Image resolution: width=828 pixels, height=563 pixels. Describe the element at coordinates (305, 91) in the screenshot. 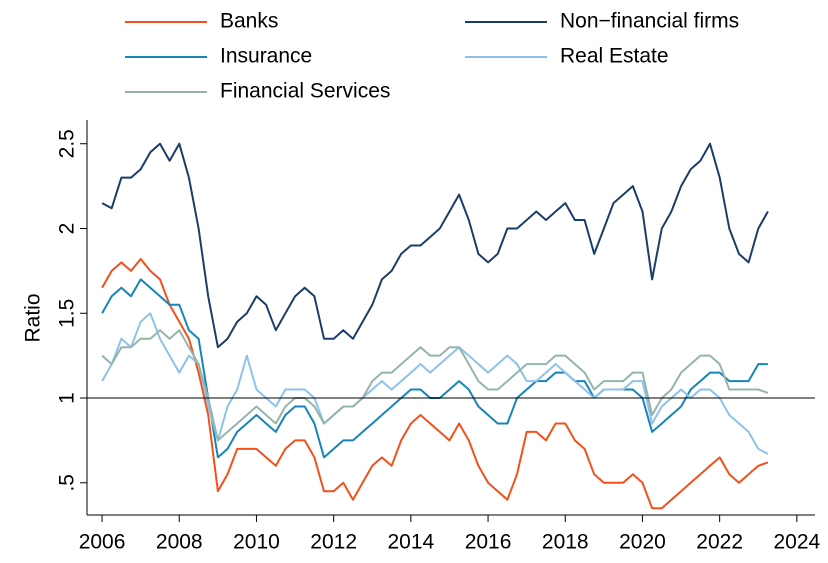

I see `legend-label: Financial Services` at that location.